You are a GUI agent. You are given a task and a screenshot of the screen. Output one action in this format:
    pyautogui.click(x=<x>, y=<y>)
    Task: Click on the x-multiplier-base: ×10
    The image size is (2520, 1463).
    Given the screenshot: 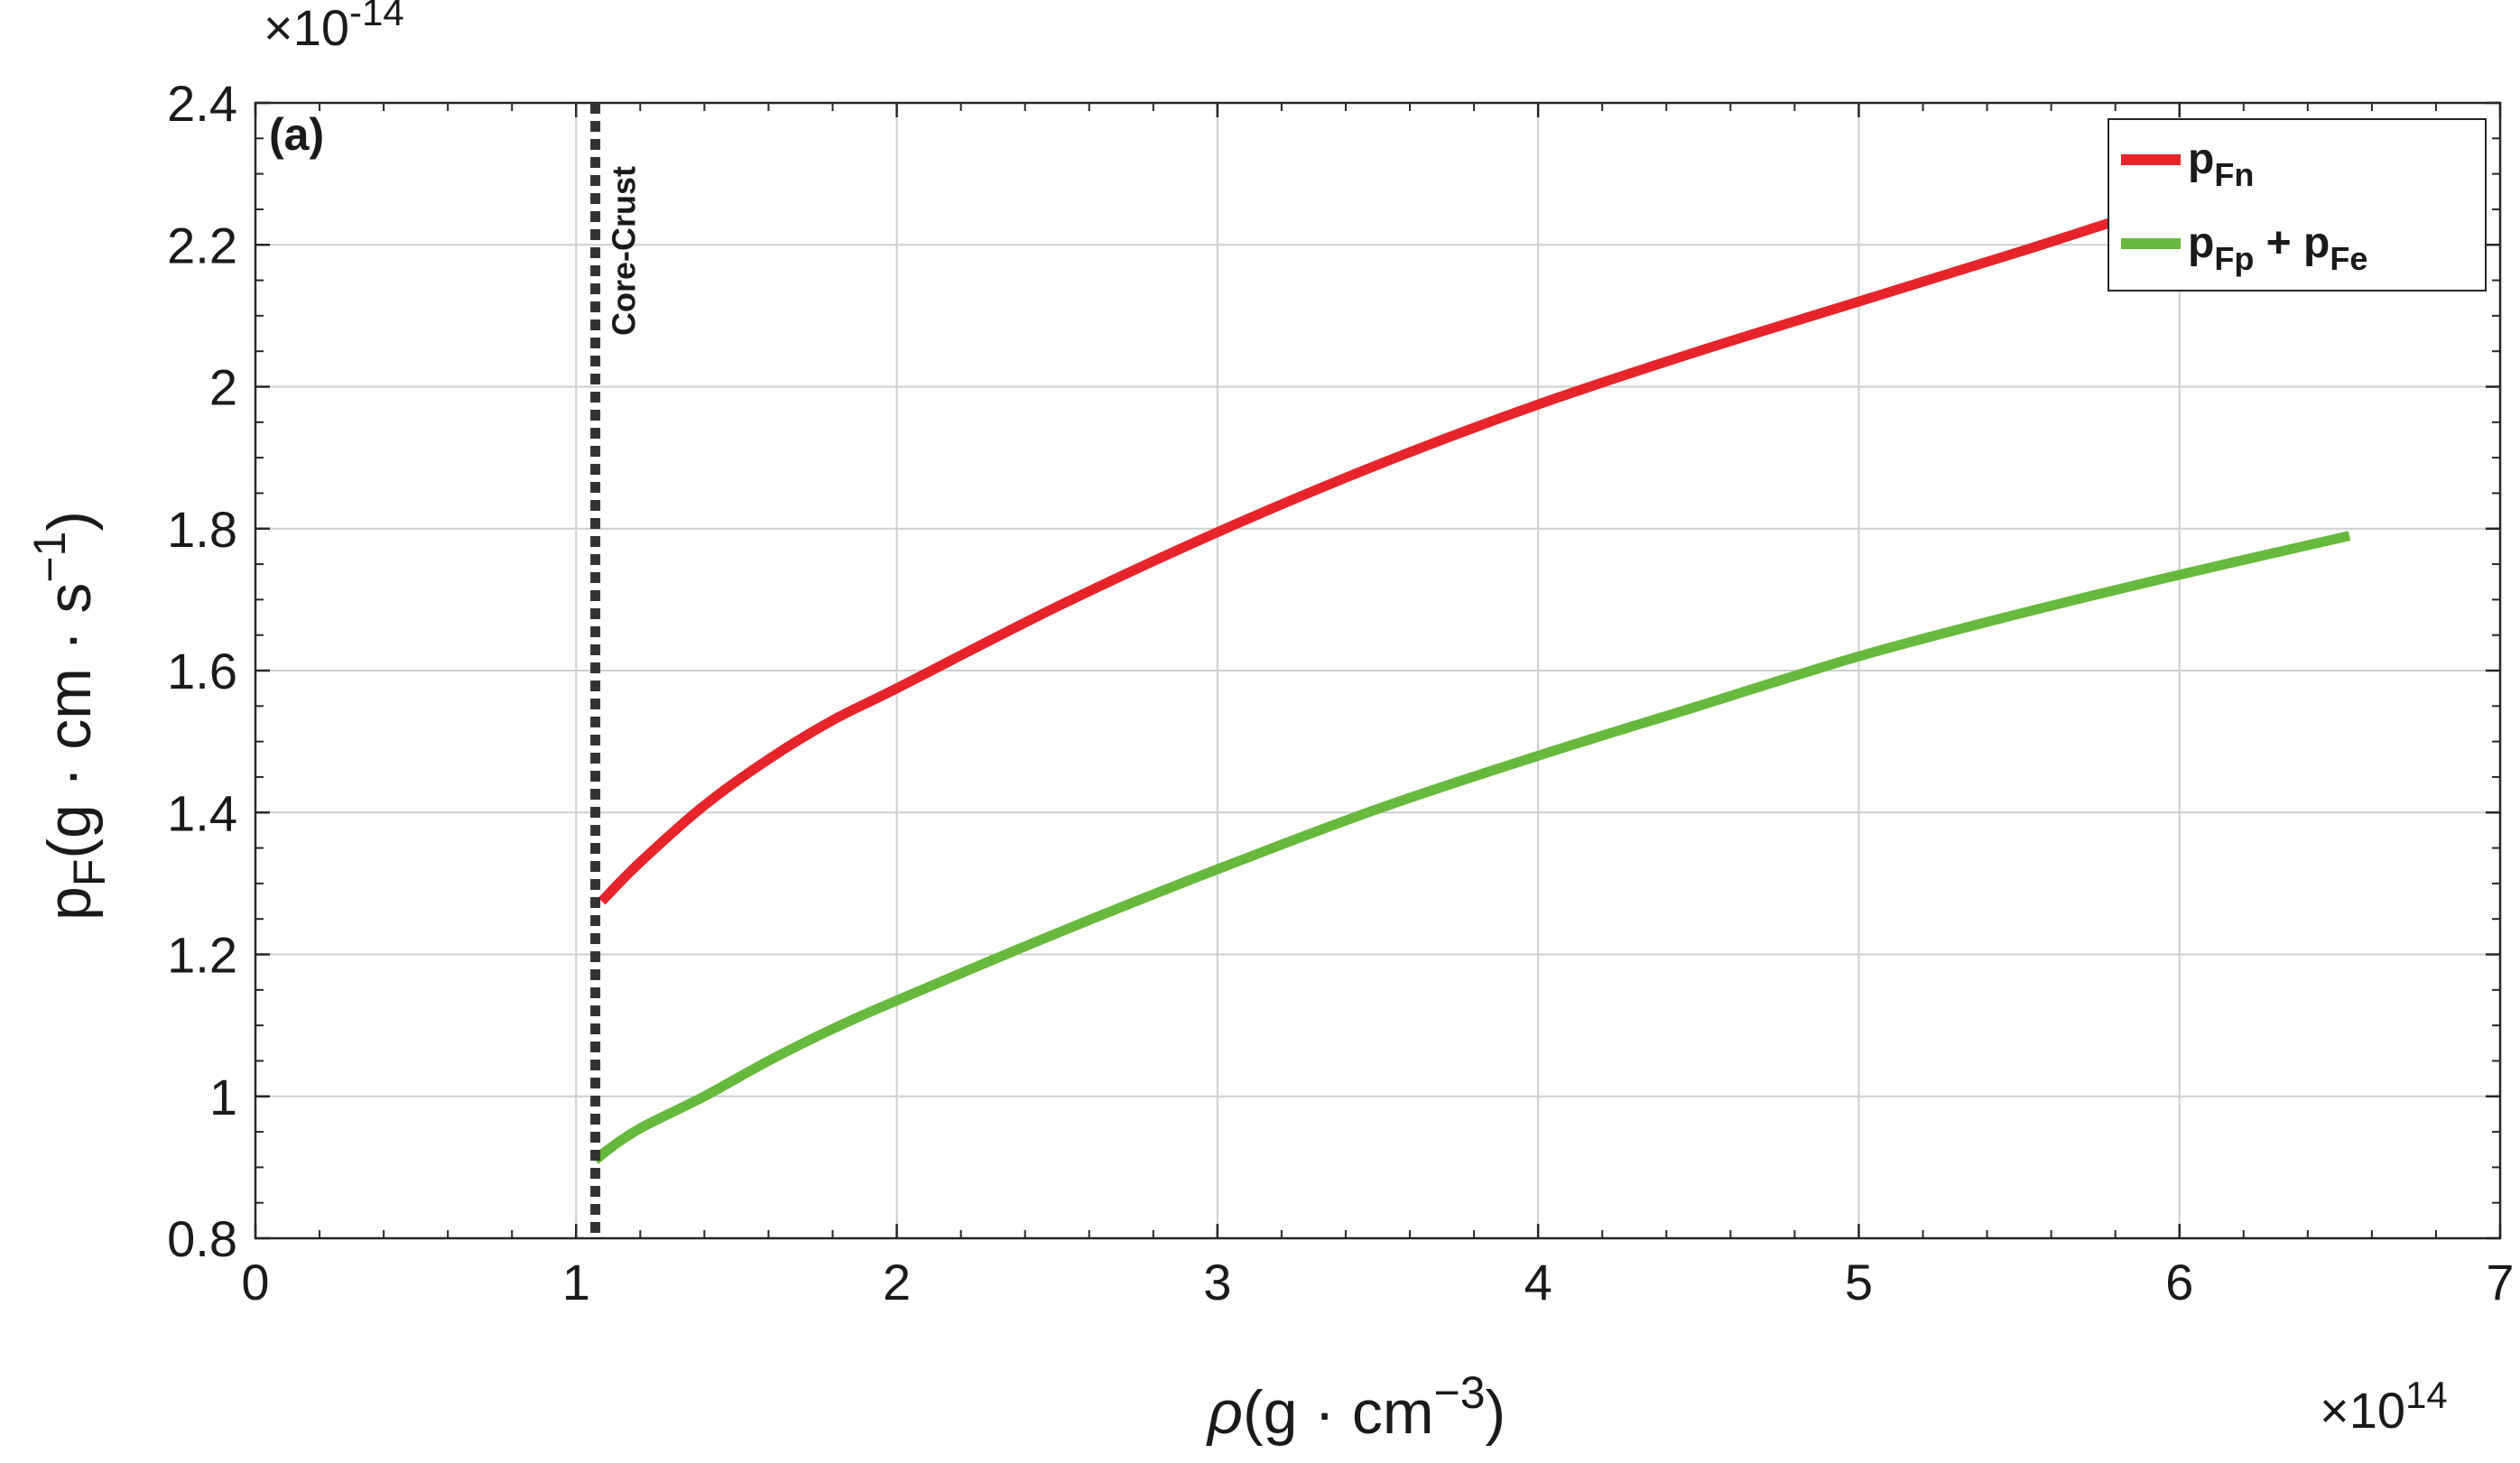 What is the action you would take?
    pyautogui.click(x=2362, y=1410)
    